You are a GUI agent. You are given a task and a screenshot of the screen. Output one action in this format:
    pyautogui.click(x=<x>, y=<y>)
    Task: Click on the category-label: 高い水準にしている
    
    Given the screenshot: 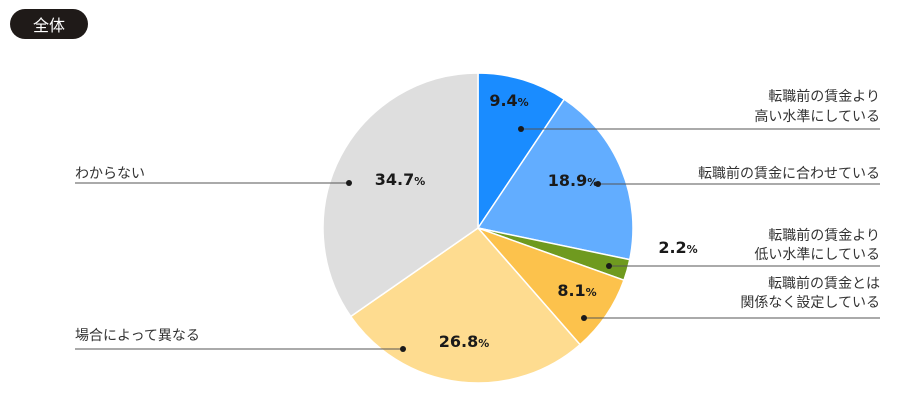 What is the action you would take?
    pyautogui.click(x=817, y=116)
    